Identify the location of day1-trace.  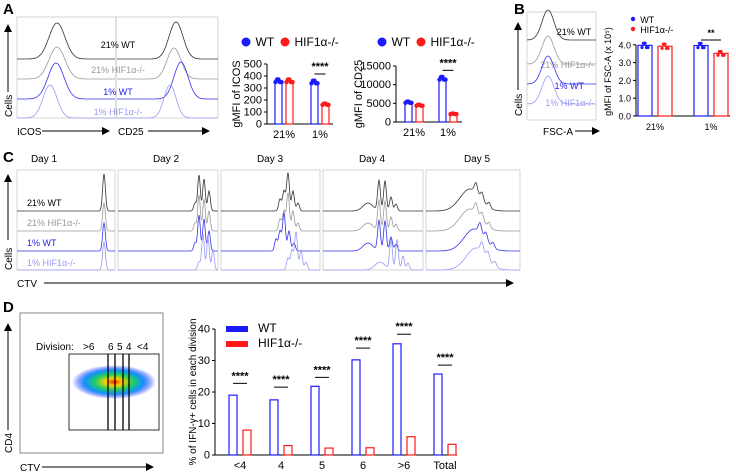
(66, 192).